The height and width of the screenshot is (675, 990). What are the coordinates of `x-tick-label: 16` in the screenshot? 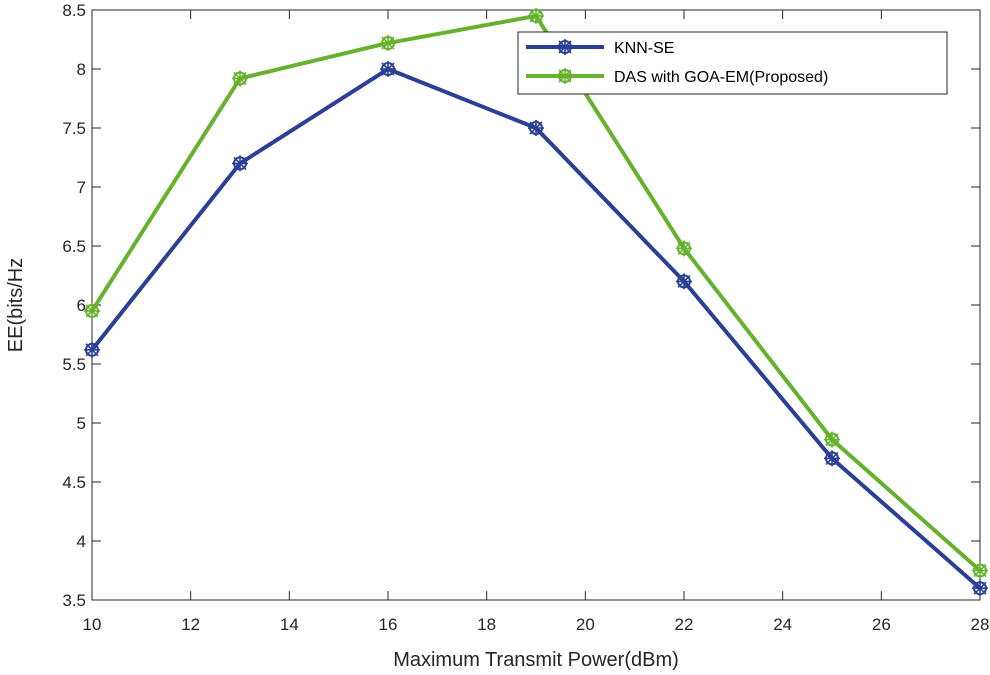 It's located at (388, 624).